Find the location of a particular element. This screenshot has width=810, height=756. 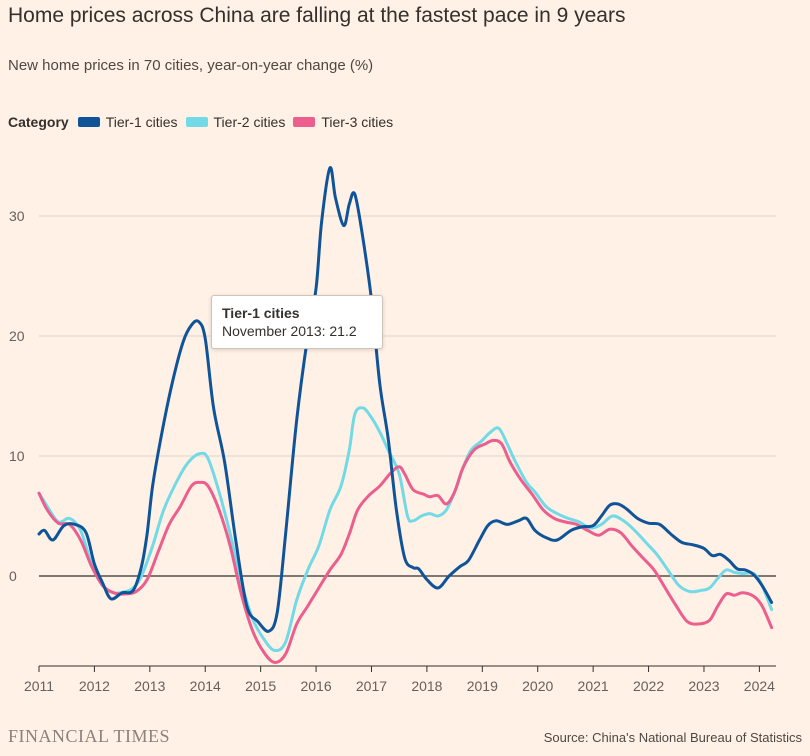

y-tick-label-0: 0 is located at coordinates (13, 576).